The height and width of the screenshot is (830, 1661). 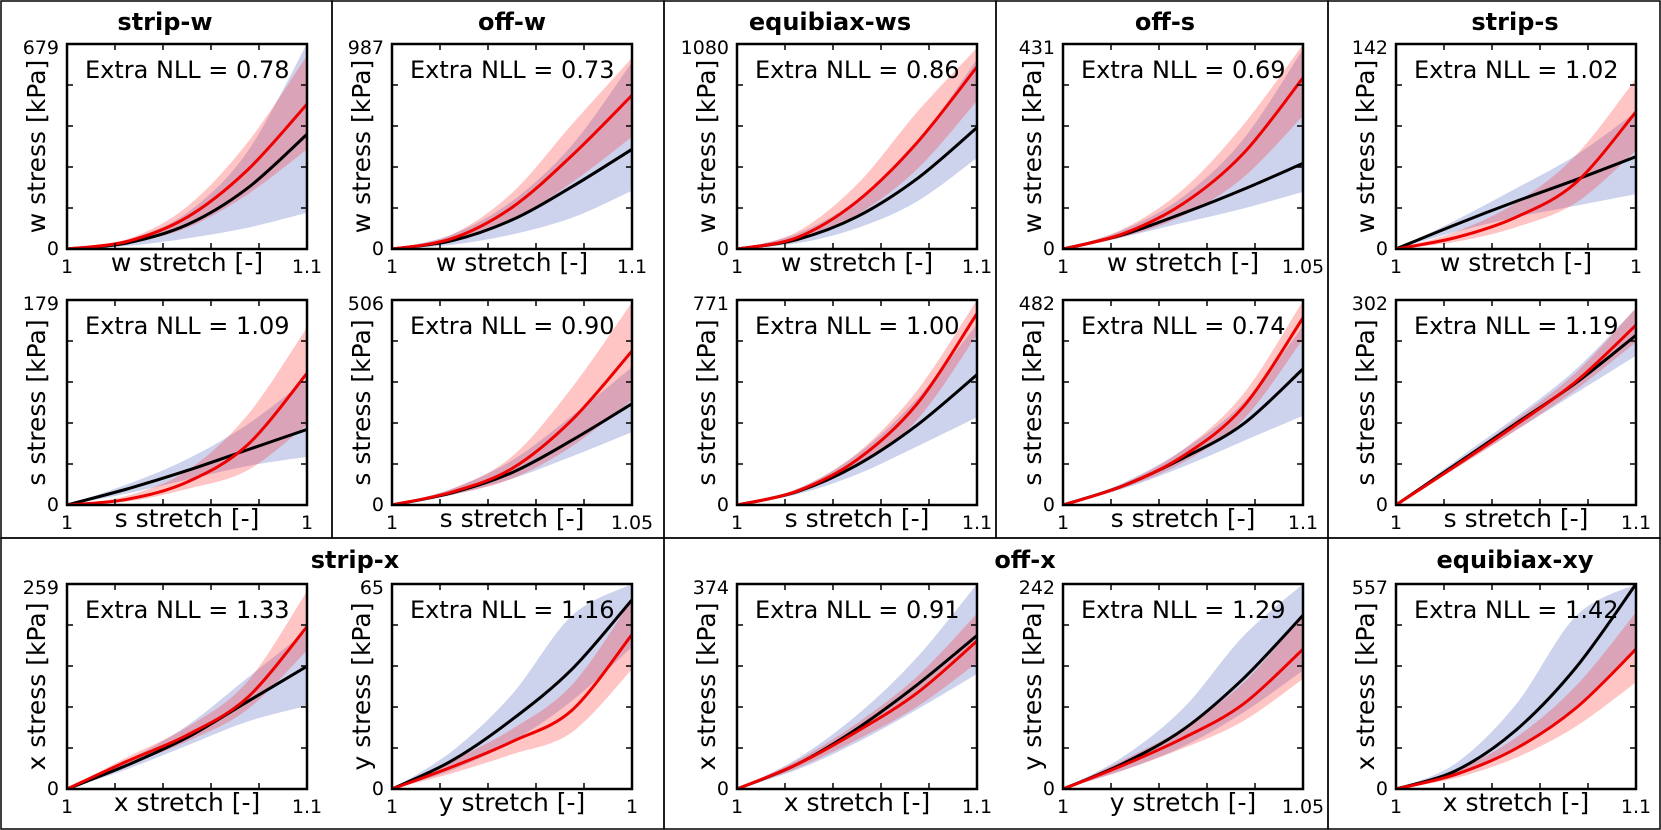 What do you see at coordinates (857, 610) in the screenshot?
I see `extra-nll-annotation: Extra NLL = 0.91` at bounding box center [857, 610].